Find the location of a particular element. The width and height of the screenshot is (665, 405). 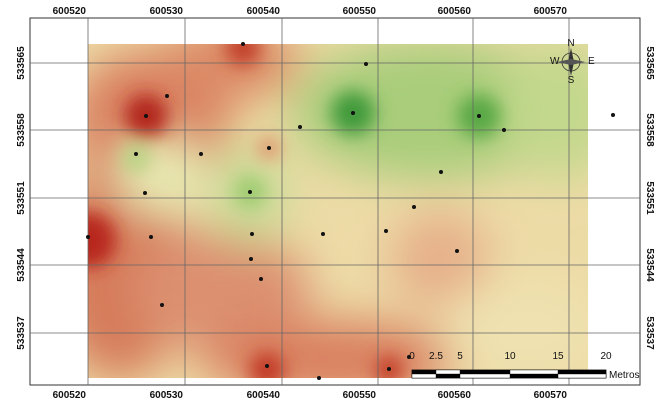

compass-w: W is located at coordinates (555, 61).